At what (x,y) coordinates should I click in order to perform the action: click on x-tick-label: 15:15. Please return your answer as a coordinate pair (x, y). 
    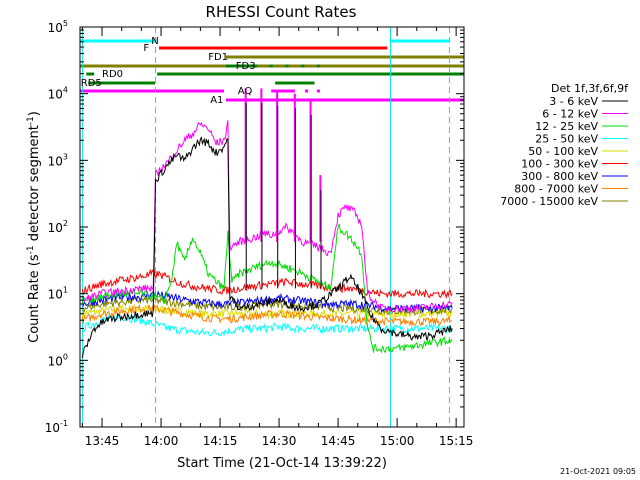
    Looking at the image, I should click on (456, 441).